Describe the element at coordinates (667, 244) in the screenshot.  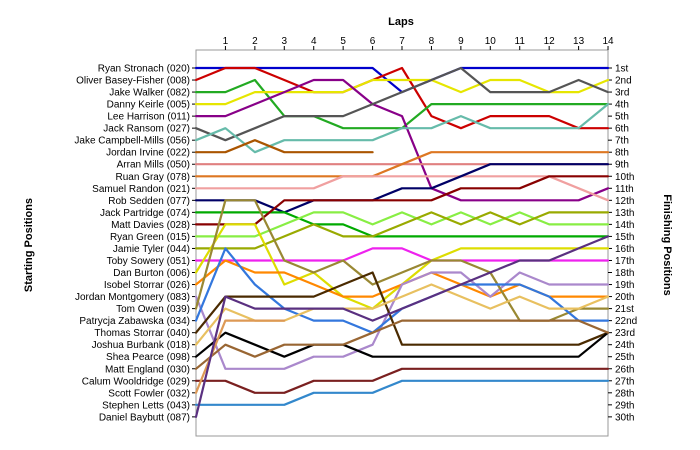
I see `y-axis-label-right: Finishing Positions` at that location.